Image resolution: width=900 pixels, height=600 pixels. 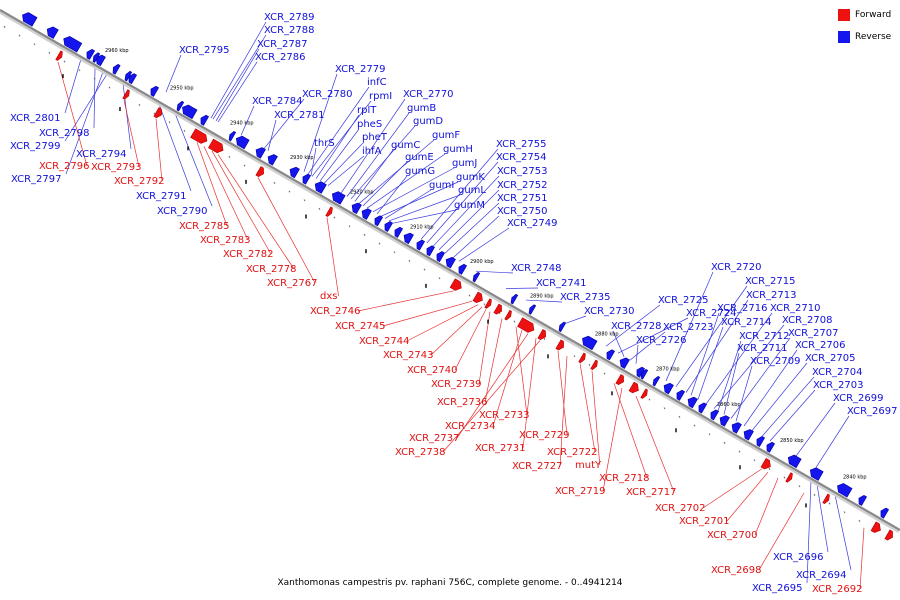 What do you see at coordinates (362, 193) in the screenshot?
I see `tick-label: 2920 kbp` at bounding box center [362, 193].